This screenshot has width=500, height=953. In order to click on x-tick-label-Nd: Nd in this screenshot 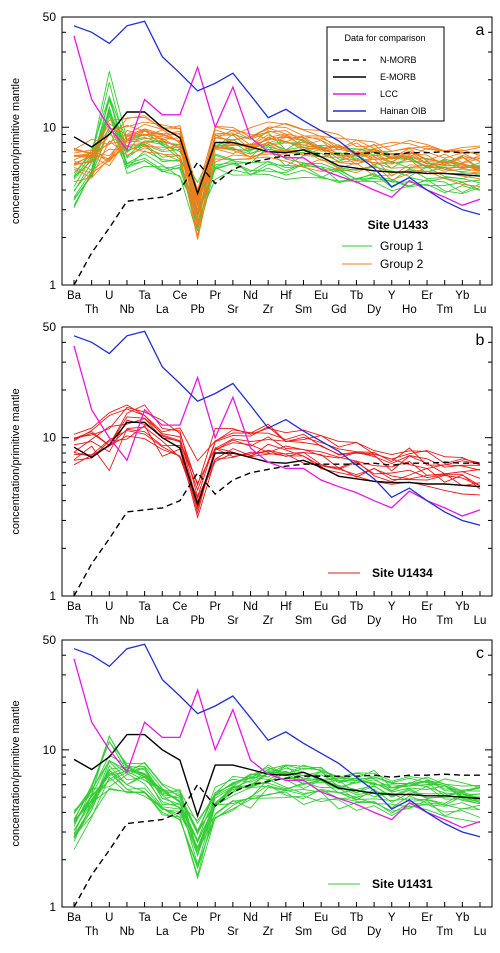, I will do `click(250, 607)`.